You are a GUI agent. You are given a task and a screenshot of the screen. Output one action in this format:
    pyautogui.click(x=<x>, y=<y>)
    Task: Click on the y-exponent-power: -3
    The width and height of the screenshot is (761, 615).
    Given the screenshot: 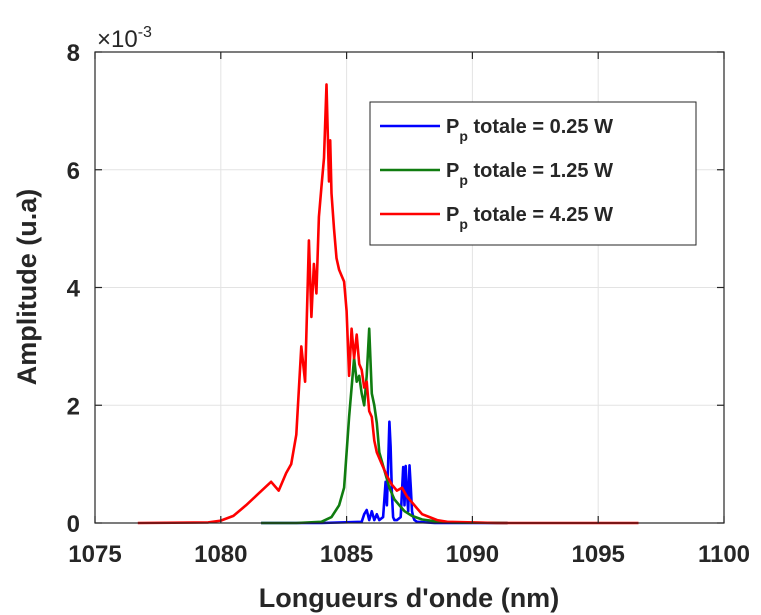 What is the action you would take?
    pyautogui.click(x=145, y=32)
    